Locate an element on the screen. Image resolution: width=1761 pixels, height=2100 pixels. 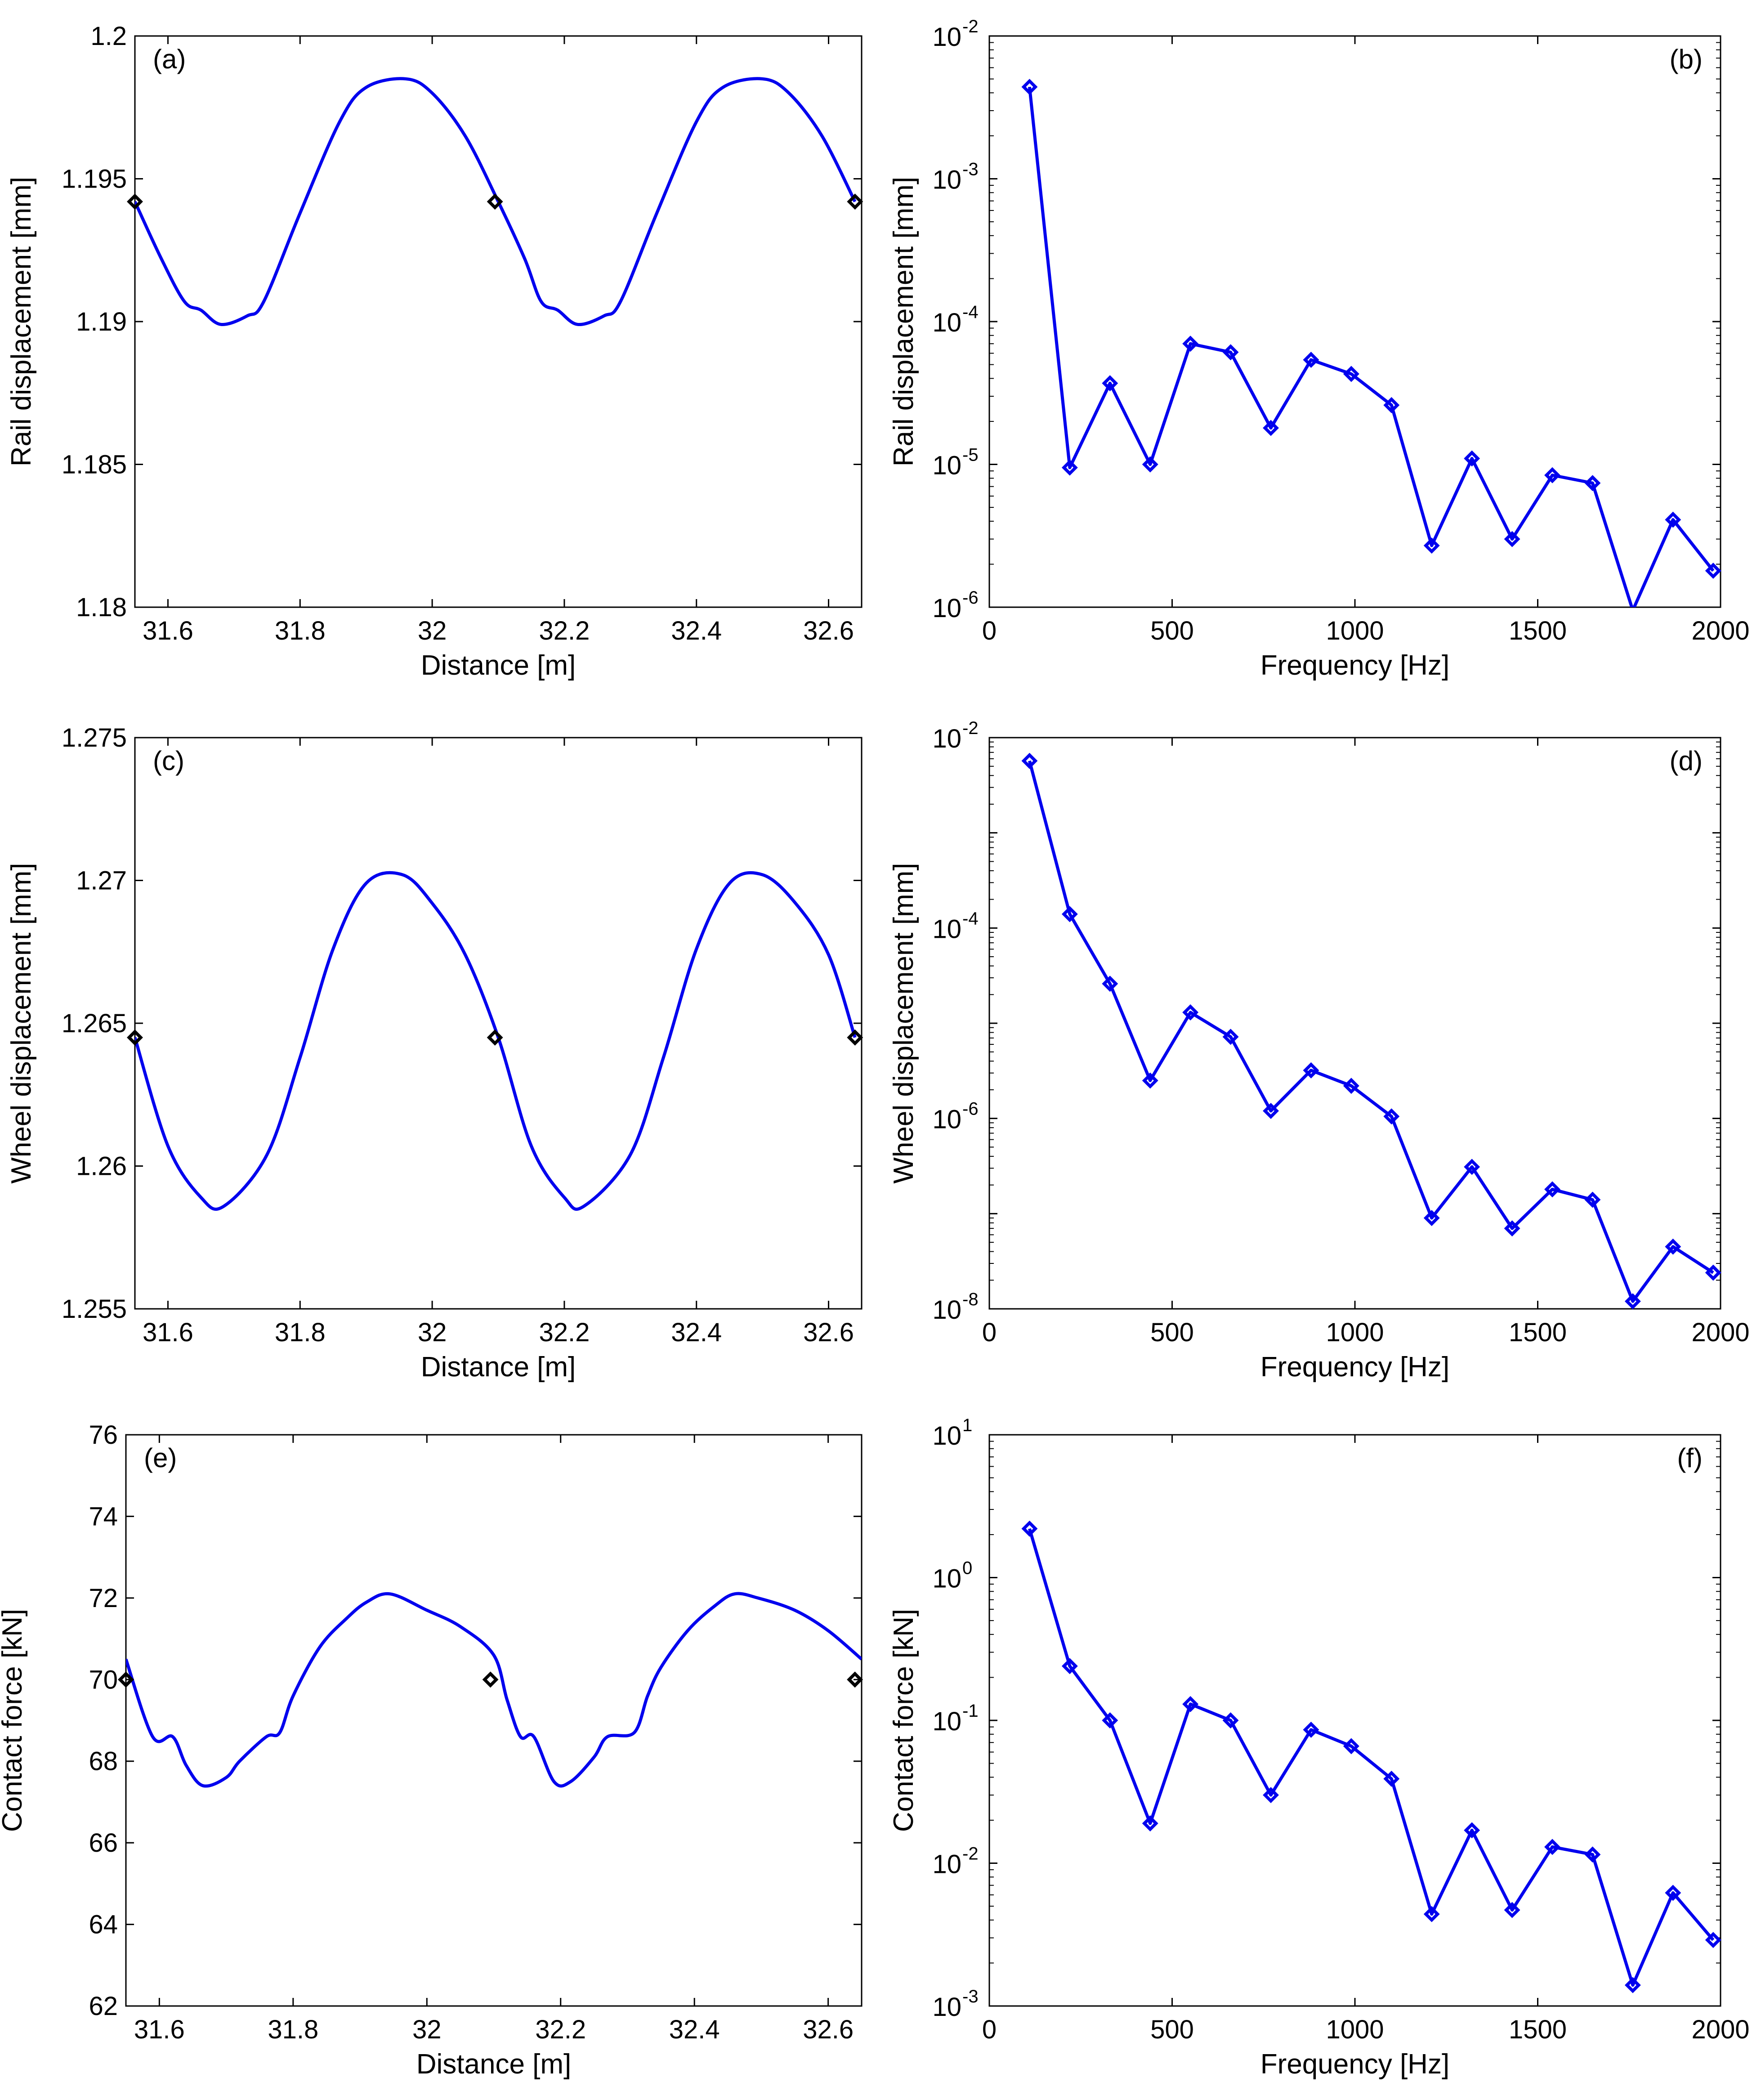
x-tick-label: 31.6 is located at coordinates (168, 1332).